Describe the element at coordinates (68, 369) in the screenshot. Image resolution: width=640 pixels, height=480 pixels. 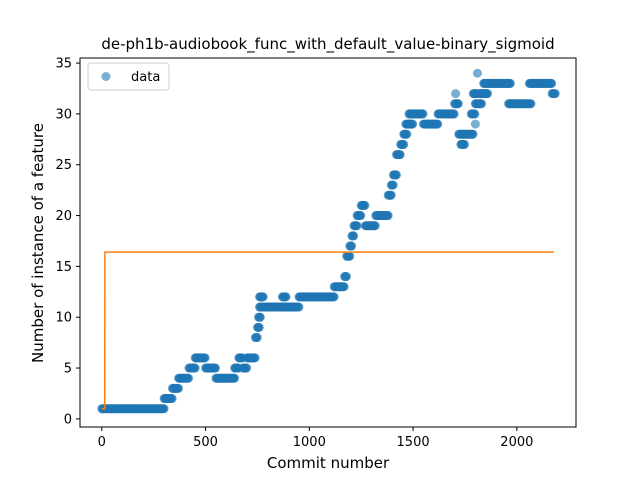
I see `y-tick-label: 5` at that location.